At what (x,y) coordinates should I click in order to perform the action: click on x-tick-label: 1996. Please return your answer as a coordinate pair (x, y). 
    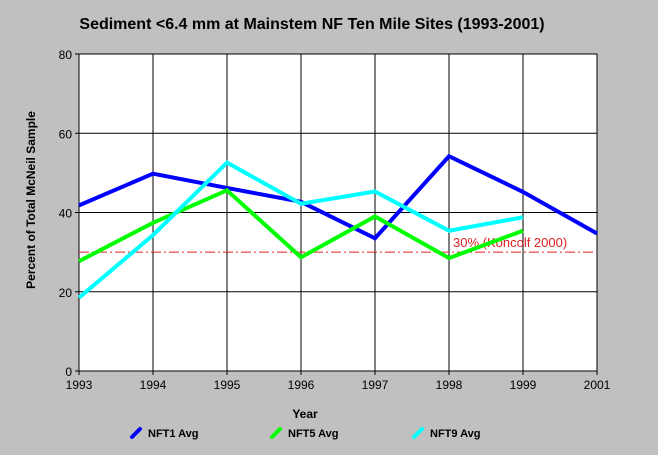
    Looking at the image, I should click on (301, 385).